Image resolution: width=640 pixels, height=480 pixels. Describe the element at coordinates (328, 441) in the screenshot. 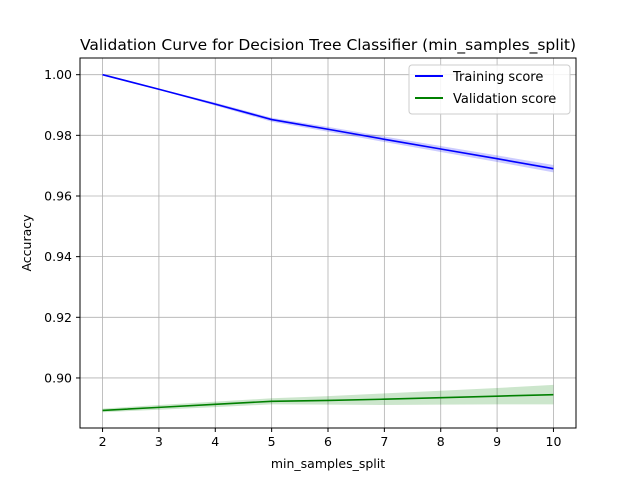

I see `x-tick-label: 6` at that location.